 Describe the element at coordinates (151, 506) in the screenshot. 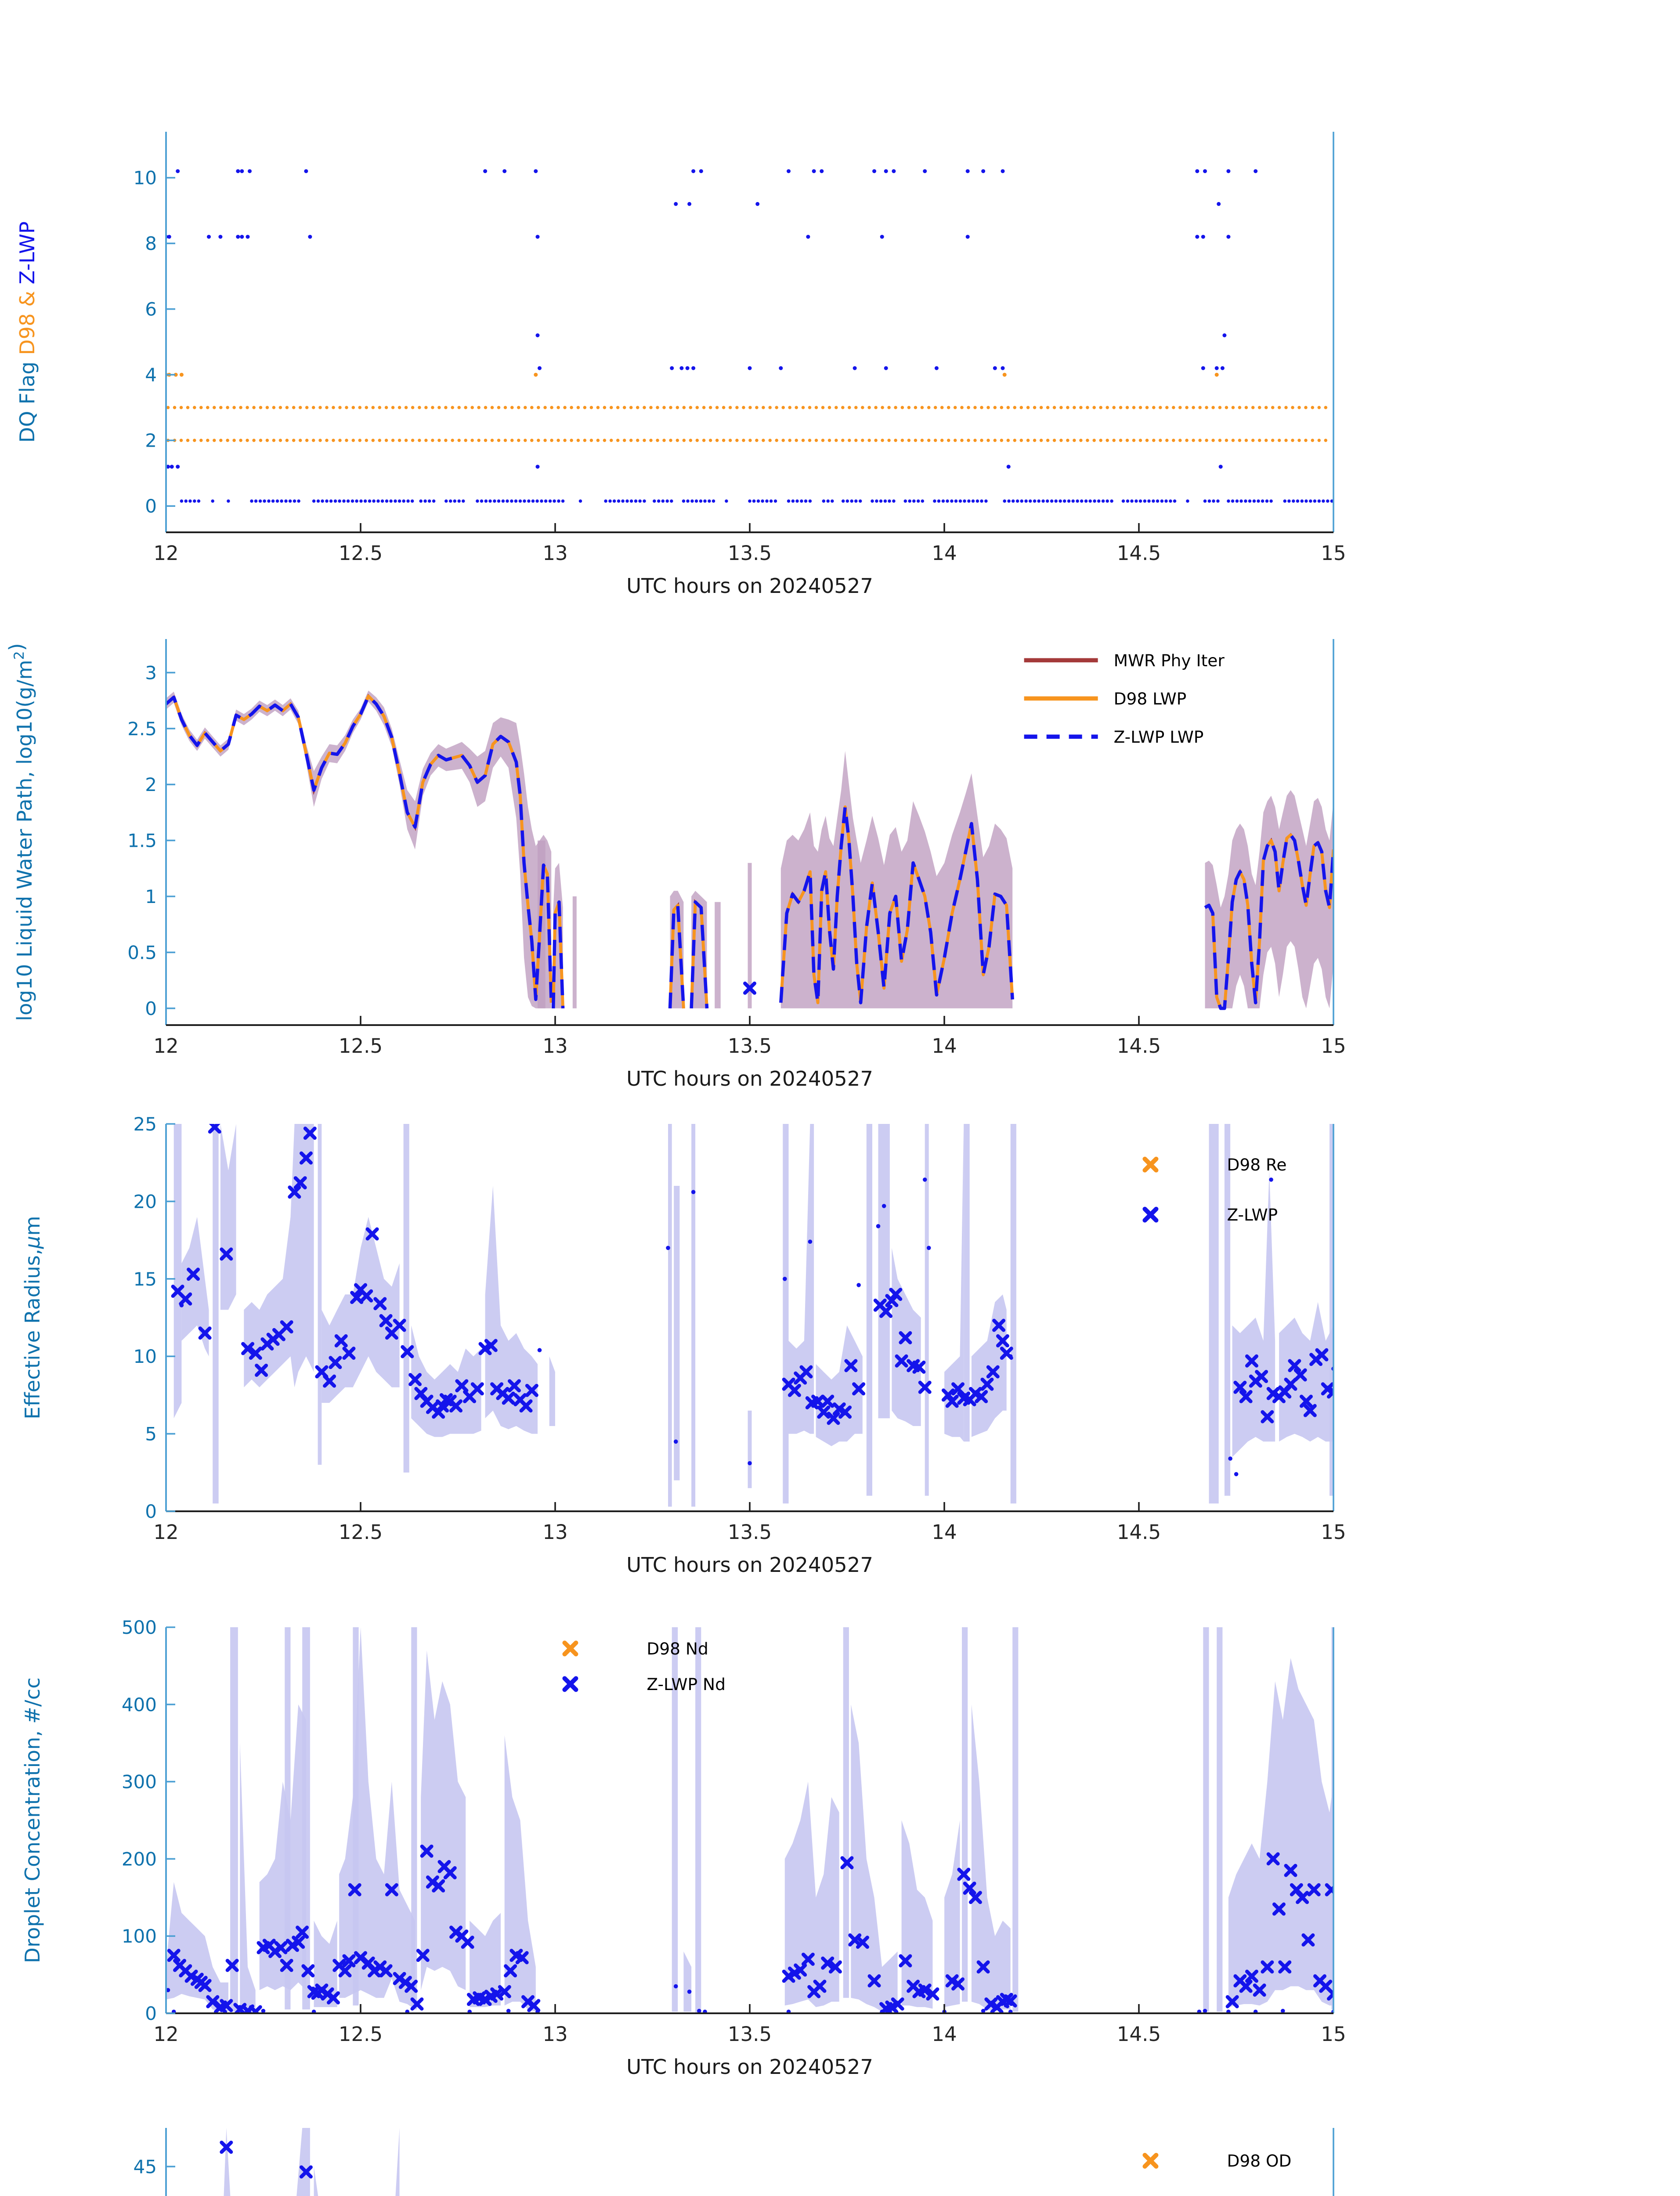

I see `y-tick-label: 0` at that location.